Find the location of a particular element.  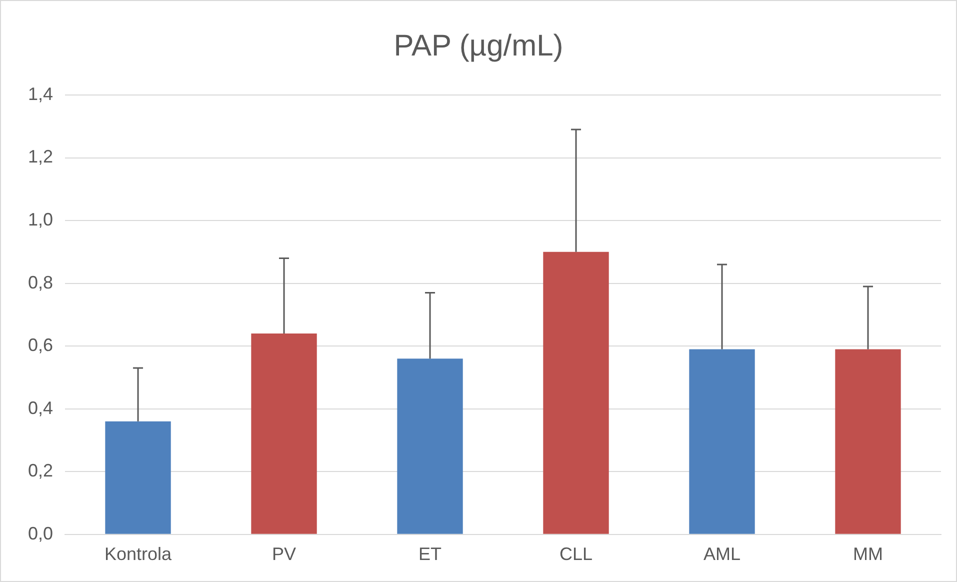

x-tick-label: PV is located at coordinates (284, 554).